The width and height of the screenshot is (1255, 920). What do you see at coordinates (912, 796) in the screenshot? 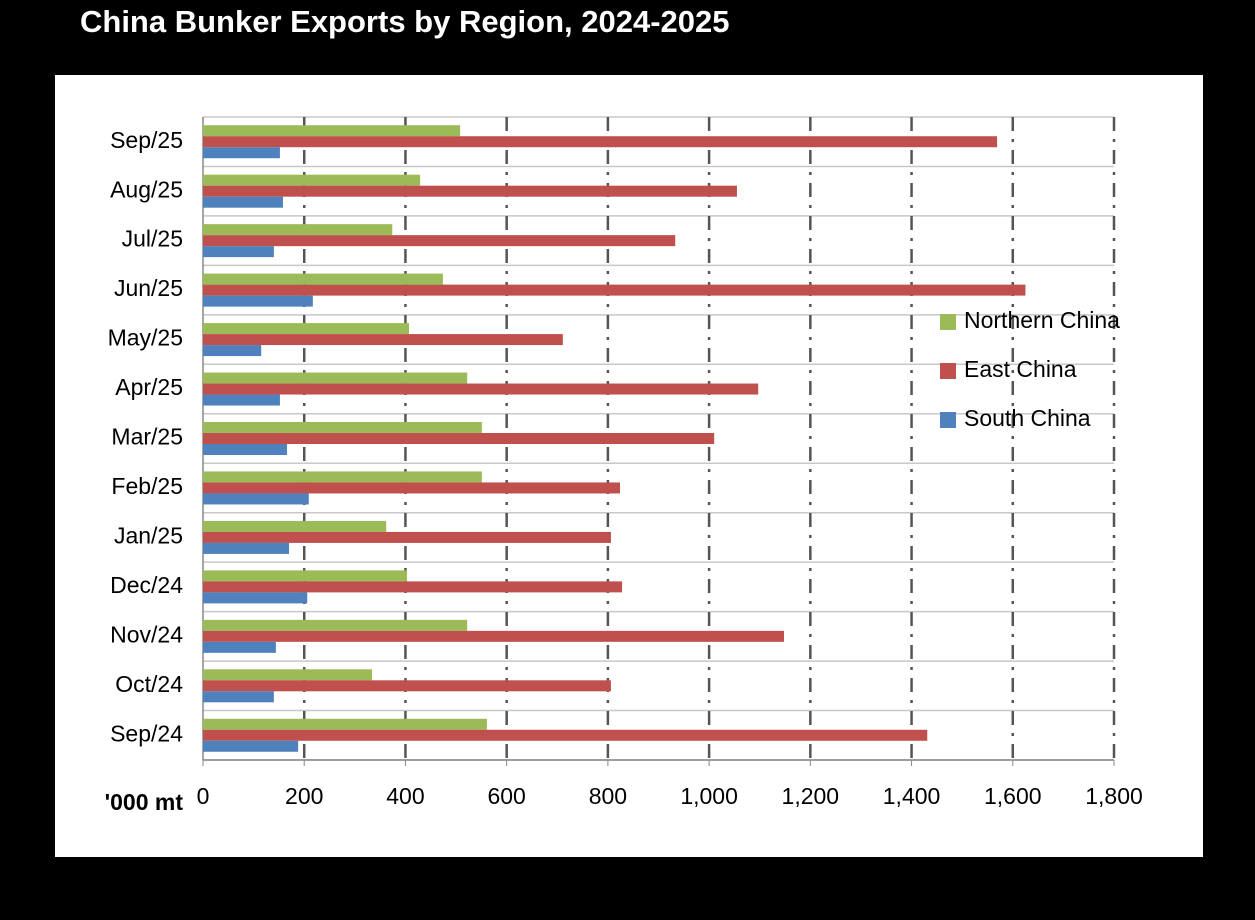
I see `x-tick-label: 1,400` at bounding box center [912, 796].